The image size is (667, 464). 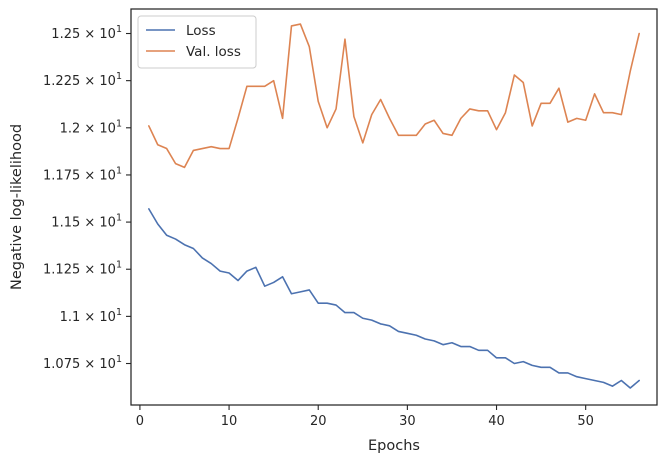 I want to click on legend-label: Val. loss, so click(x=213, y=52).